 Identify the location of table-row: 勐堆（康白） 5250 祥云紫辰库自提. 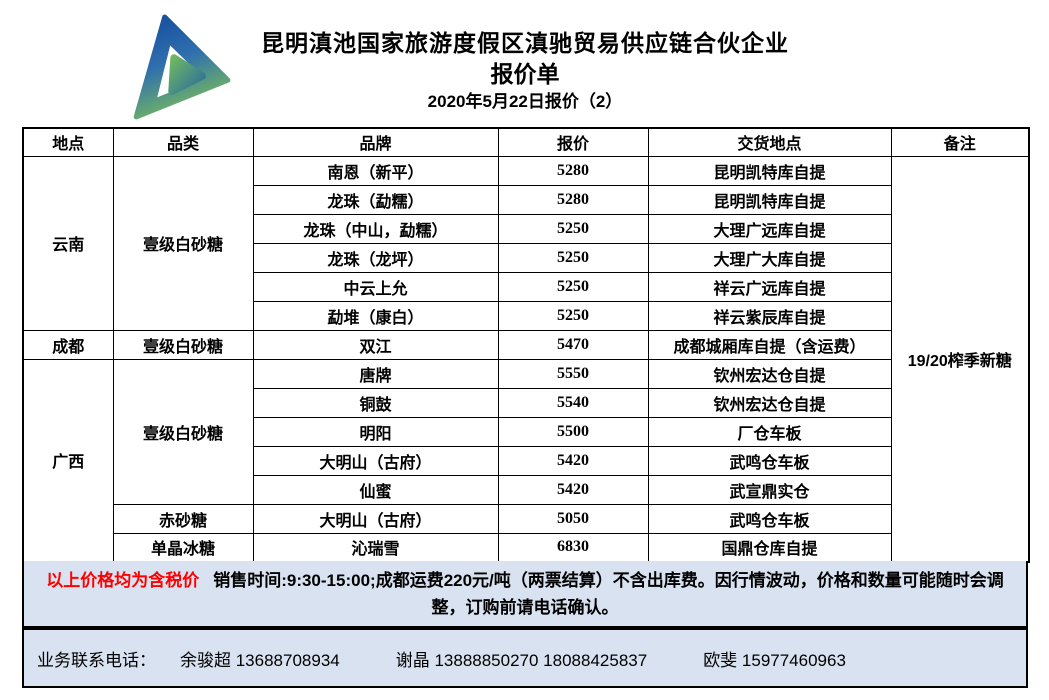
(526, 315).